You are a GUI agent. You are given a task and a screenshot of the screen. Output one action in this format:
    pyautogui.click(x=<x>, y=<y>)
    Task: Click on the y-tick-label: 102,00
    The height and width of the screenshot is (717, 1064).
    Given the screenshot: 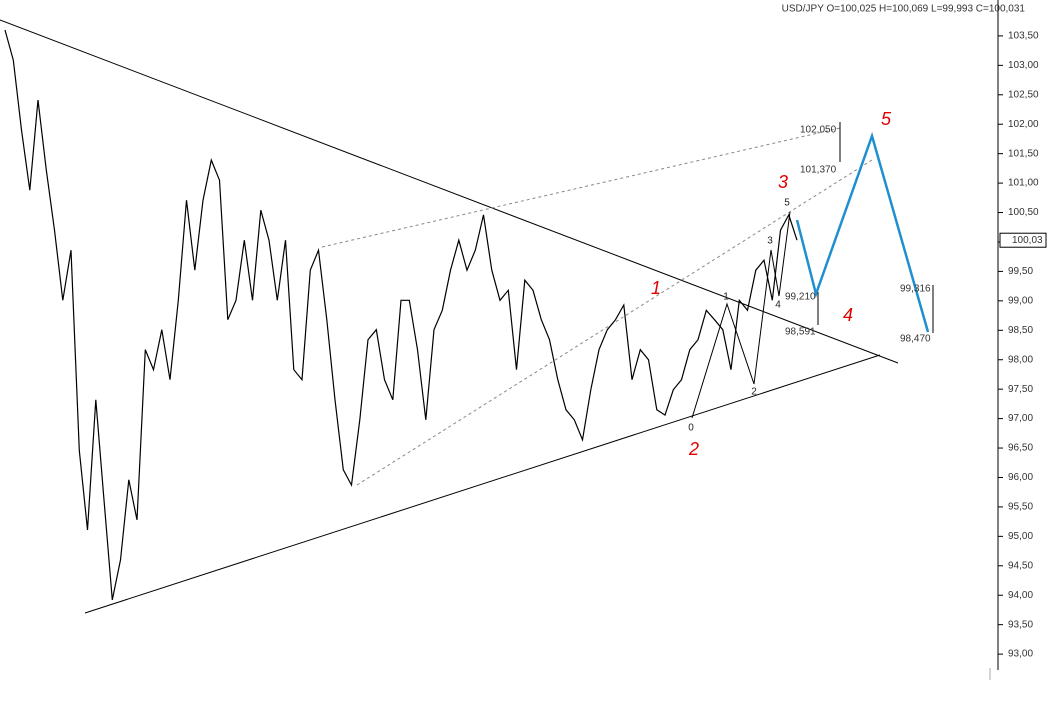 What is the action you would take?
    pyautogui.click(x=1023, y=124)
    